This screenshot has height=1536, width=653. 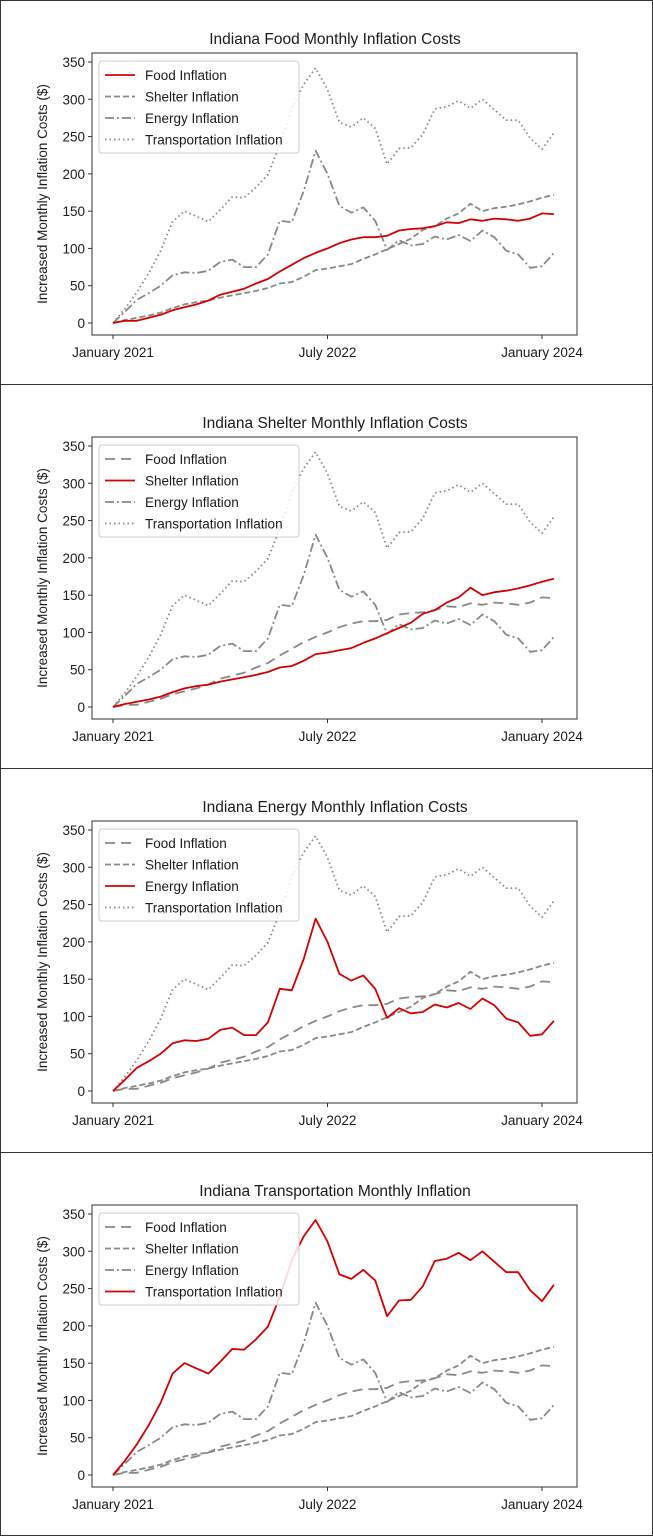 I want to click on chart-title: Indiana Transportation Monthly Inflation, so click(x=334, y=1191).